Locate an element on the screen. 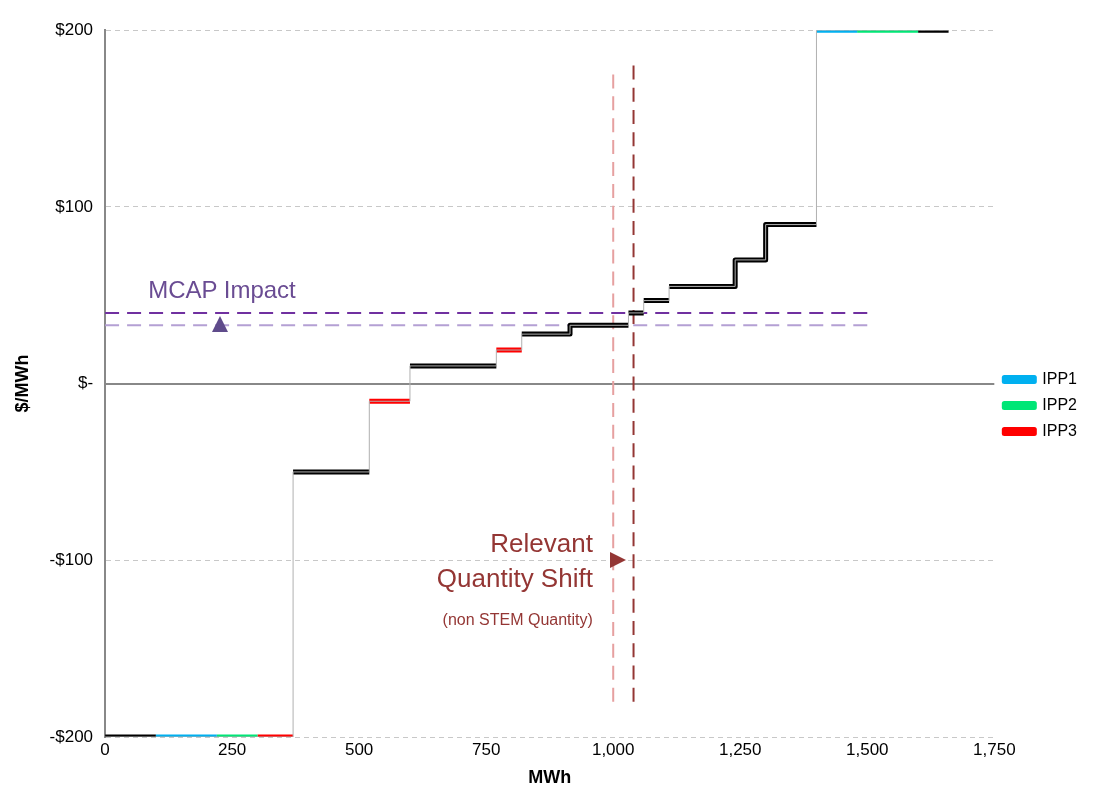  y-tick-label: $200 is located at coordinates (74, 29).